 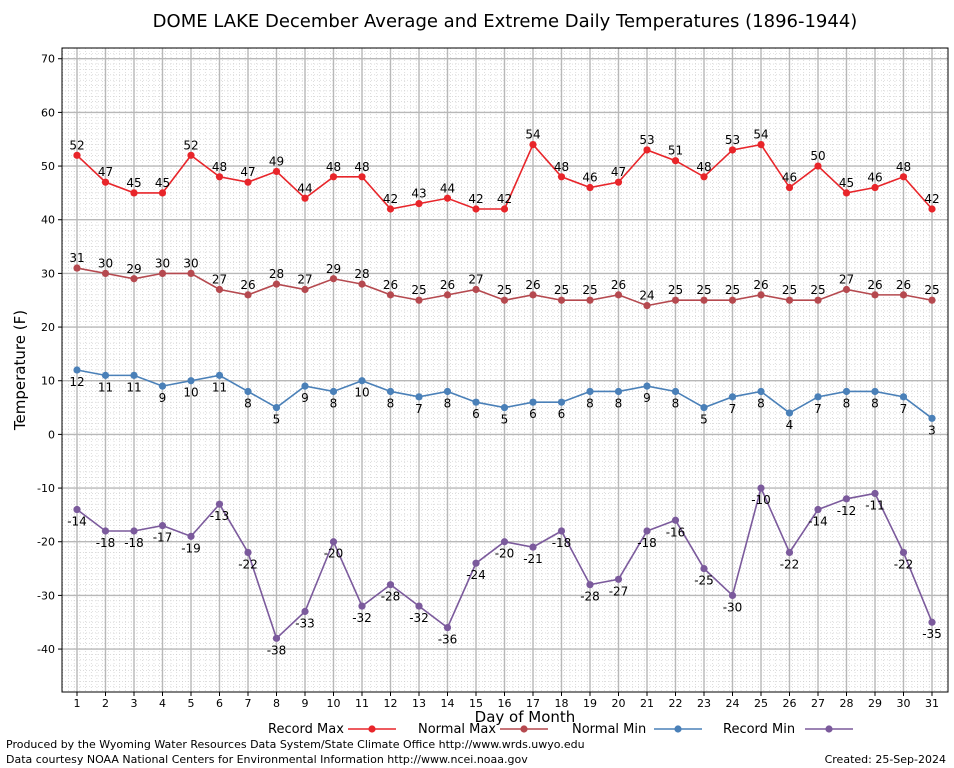 What do you see at coordinates (847, 703) in the screenshot?
I see `x-tick-label: 28` at bounding box center [847, 703].